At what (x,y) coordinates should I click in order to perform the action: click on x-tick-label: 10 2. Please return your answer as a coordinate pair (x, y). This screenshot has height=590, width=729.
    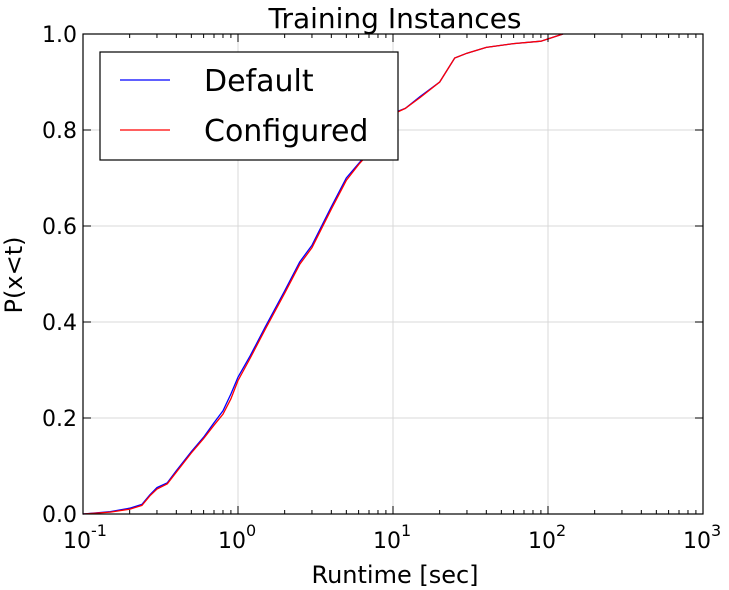
    Looking at the image, I should click on (547, 537).